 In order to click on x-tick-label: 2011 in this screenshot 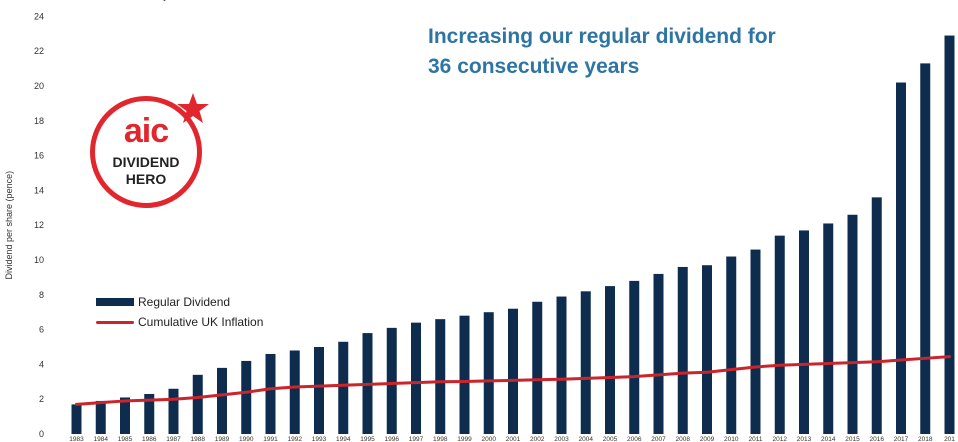, I will do `click(756, 439)`.